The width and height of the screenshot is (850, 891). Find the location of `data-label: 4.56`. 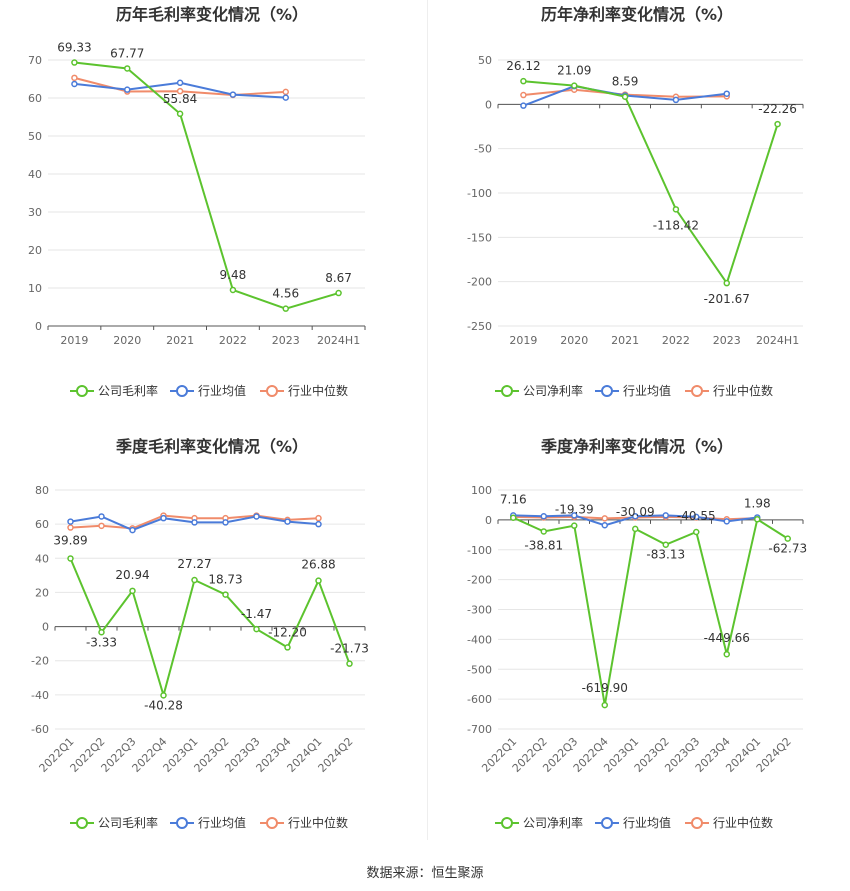

data-label: 4.56 is located at coordinates (285, 294).